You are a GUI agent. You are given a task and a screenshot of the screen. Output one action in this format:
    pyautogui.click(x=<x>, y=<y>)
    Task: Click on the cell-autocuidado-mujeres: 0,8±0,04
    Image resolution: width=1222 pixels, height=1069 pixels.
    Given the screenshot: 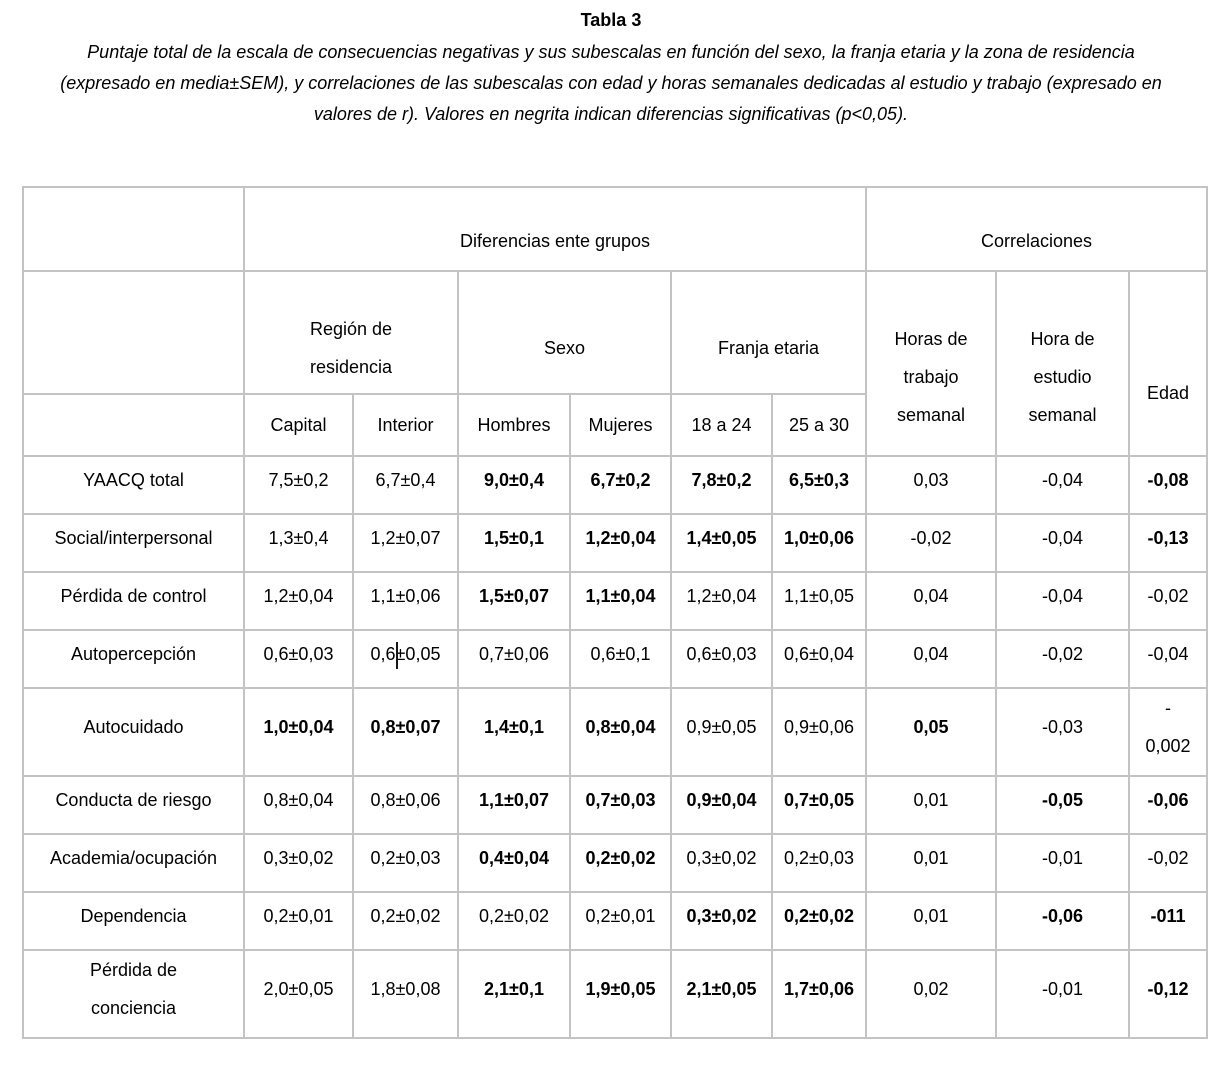 What is the action you would take?
    pyautogui.click(x=620, y=732)
    